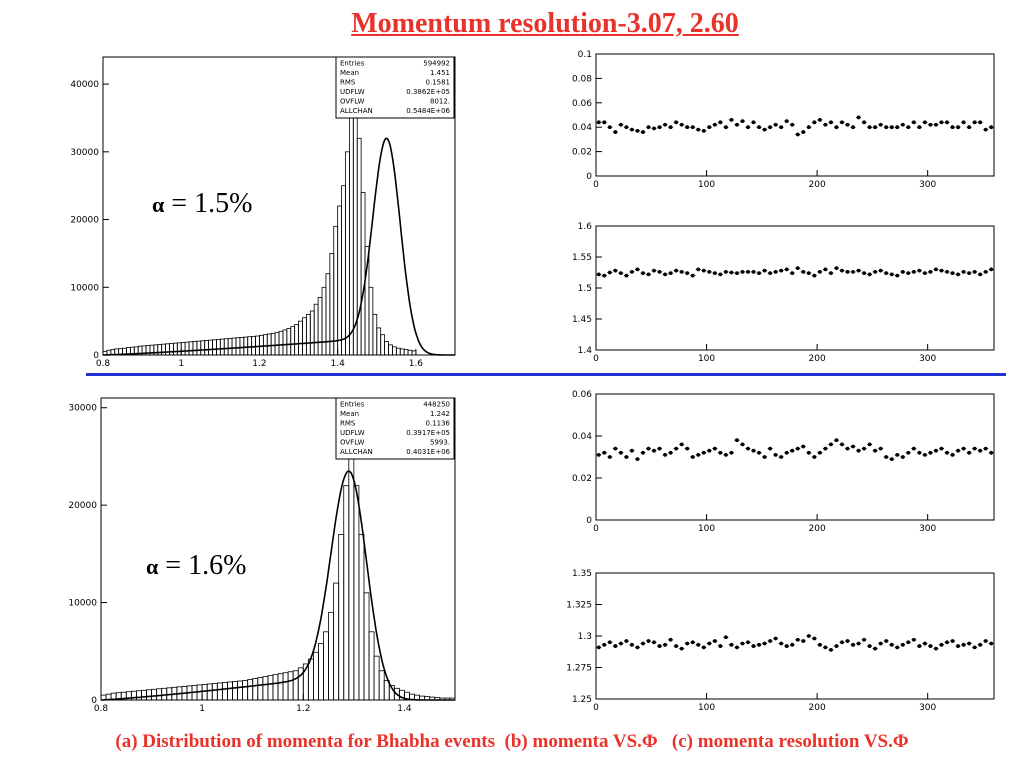 The width and height of the screenshot is (1024, 768). I want to click on y-tick-label: 0.02, so click(582, 479).